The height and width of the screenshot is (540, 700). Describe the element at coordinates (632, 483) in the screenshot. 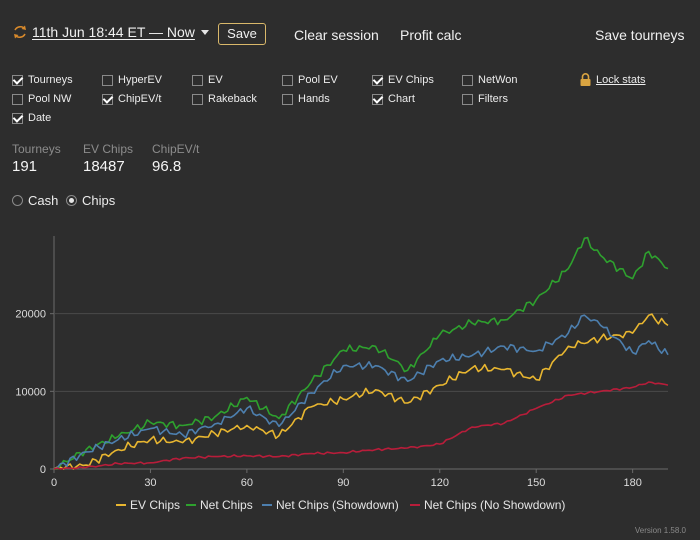

I see `x-tick-label: 180` at that location.